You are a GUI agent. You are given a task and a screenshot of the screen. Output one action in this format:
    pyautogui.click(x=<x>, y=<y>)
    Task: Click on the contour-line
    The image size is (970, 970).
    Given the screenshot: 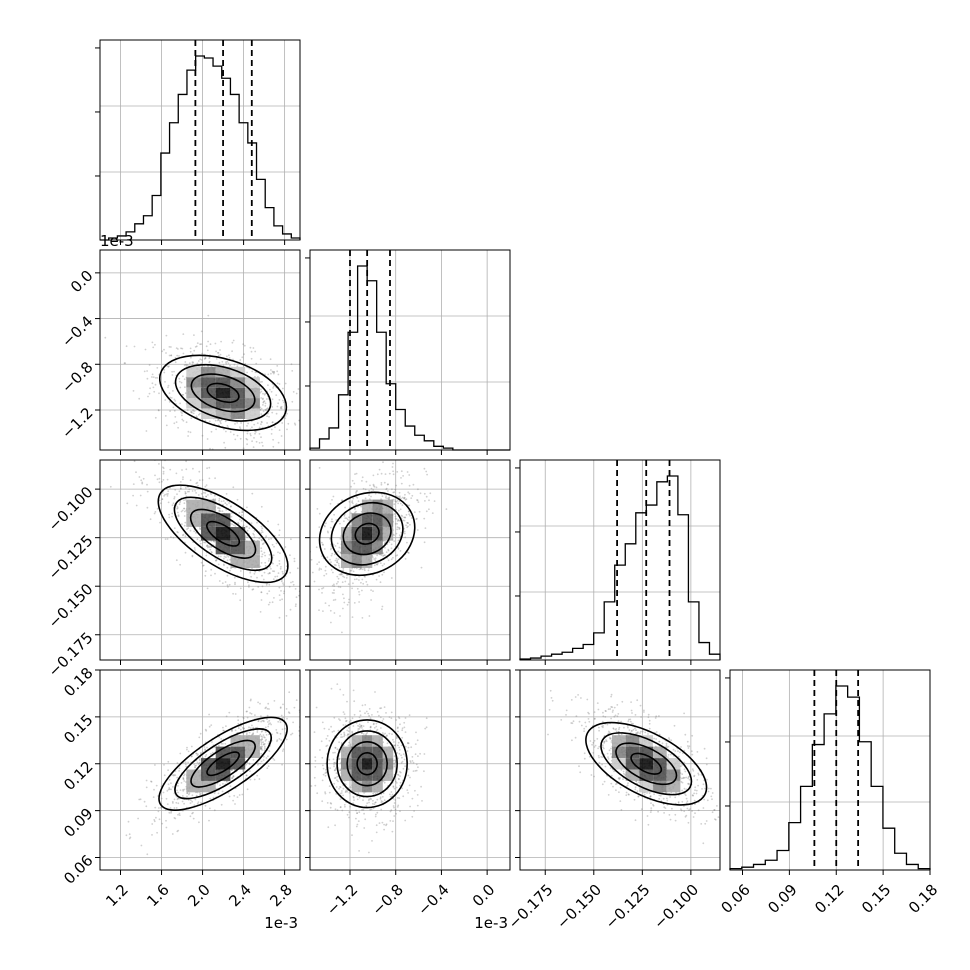 What is the action you would take?
    pyautogui.click(x=367, y=533)
    